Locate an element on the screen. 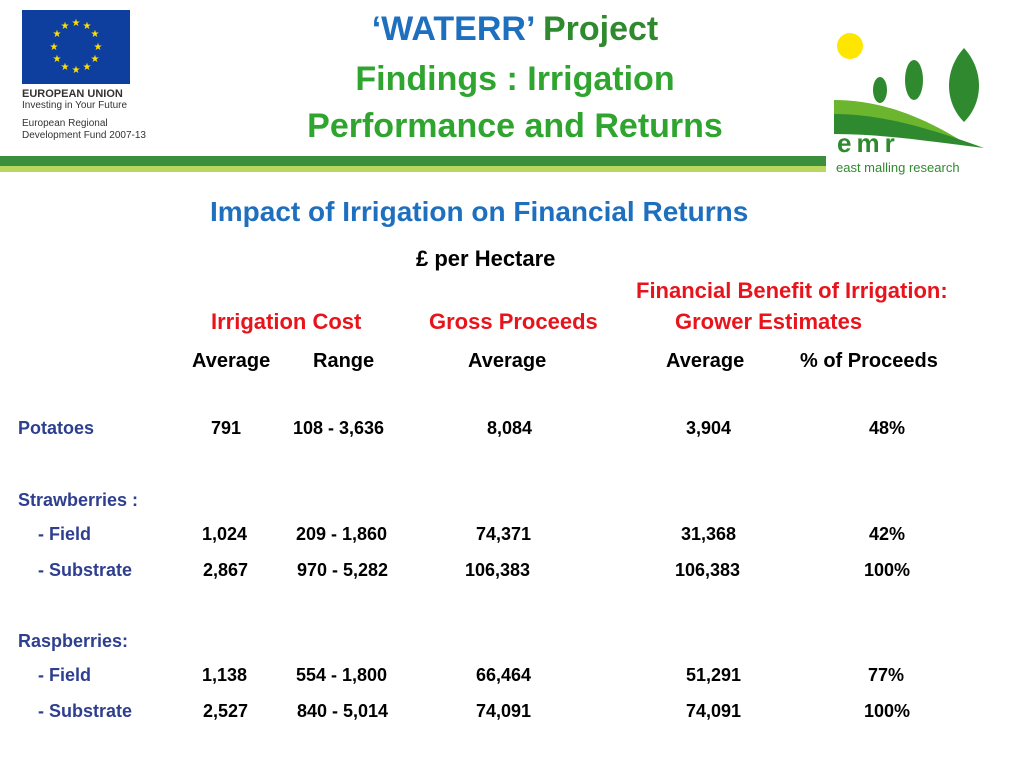  header-benefit-line2: Grower Estimates is located at coordinates (769, 321).